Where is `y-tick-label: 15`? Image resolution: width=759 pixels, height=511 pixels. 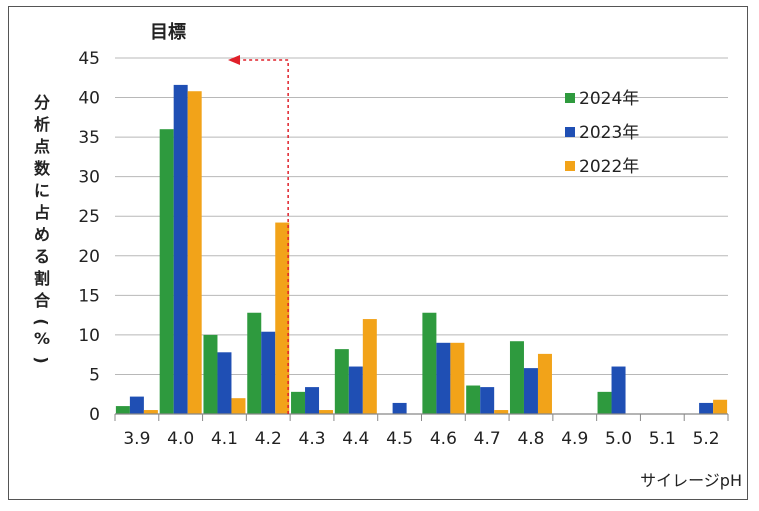 y-tick-label: 15 is located at coordinates (89, 296).